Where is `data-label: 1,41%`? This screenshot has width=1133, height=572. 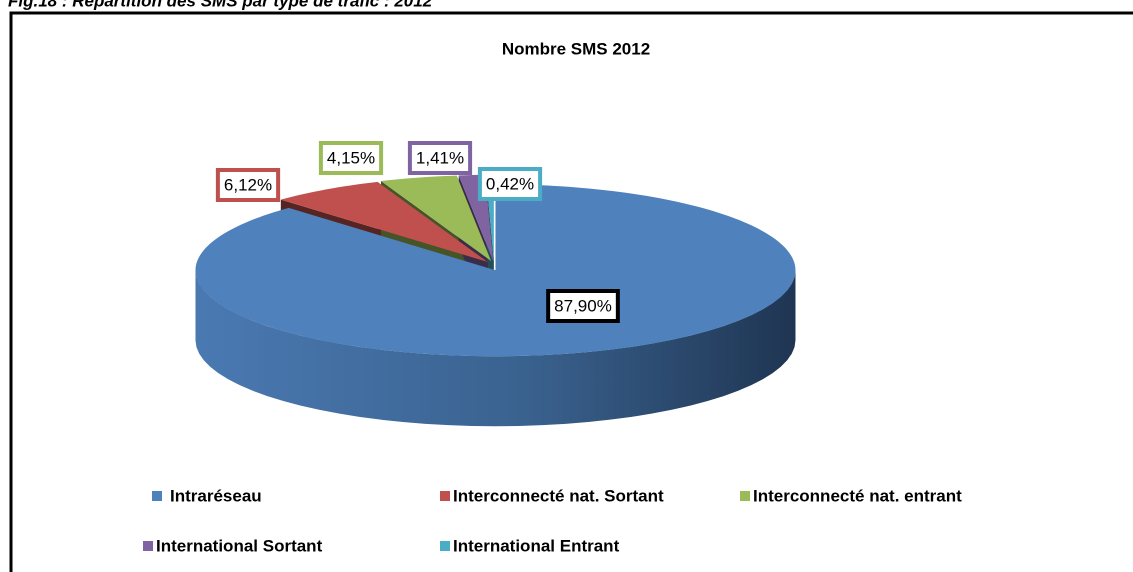
data-label: 1,41% is located at coordinates (440, 157).